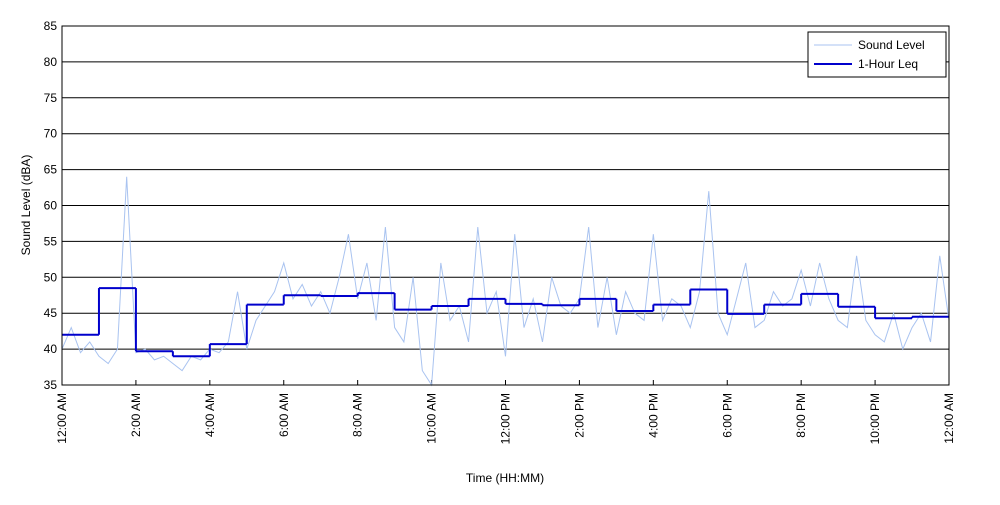 The width and height of the screenshot is (1000, 505). Describe the element at coordinates (506, 418) in the screenshot. I see `x-tick-label: 12:00 PM` at that location.